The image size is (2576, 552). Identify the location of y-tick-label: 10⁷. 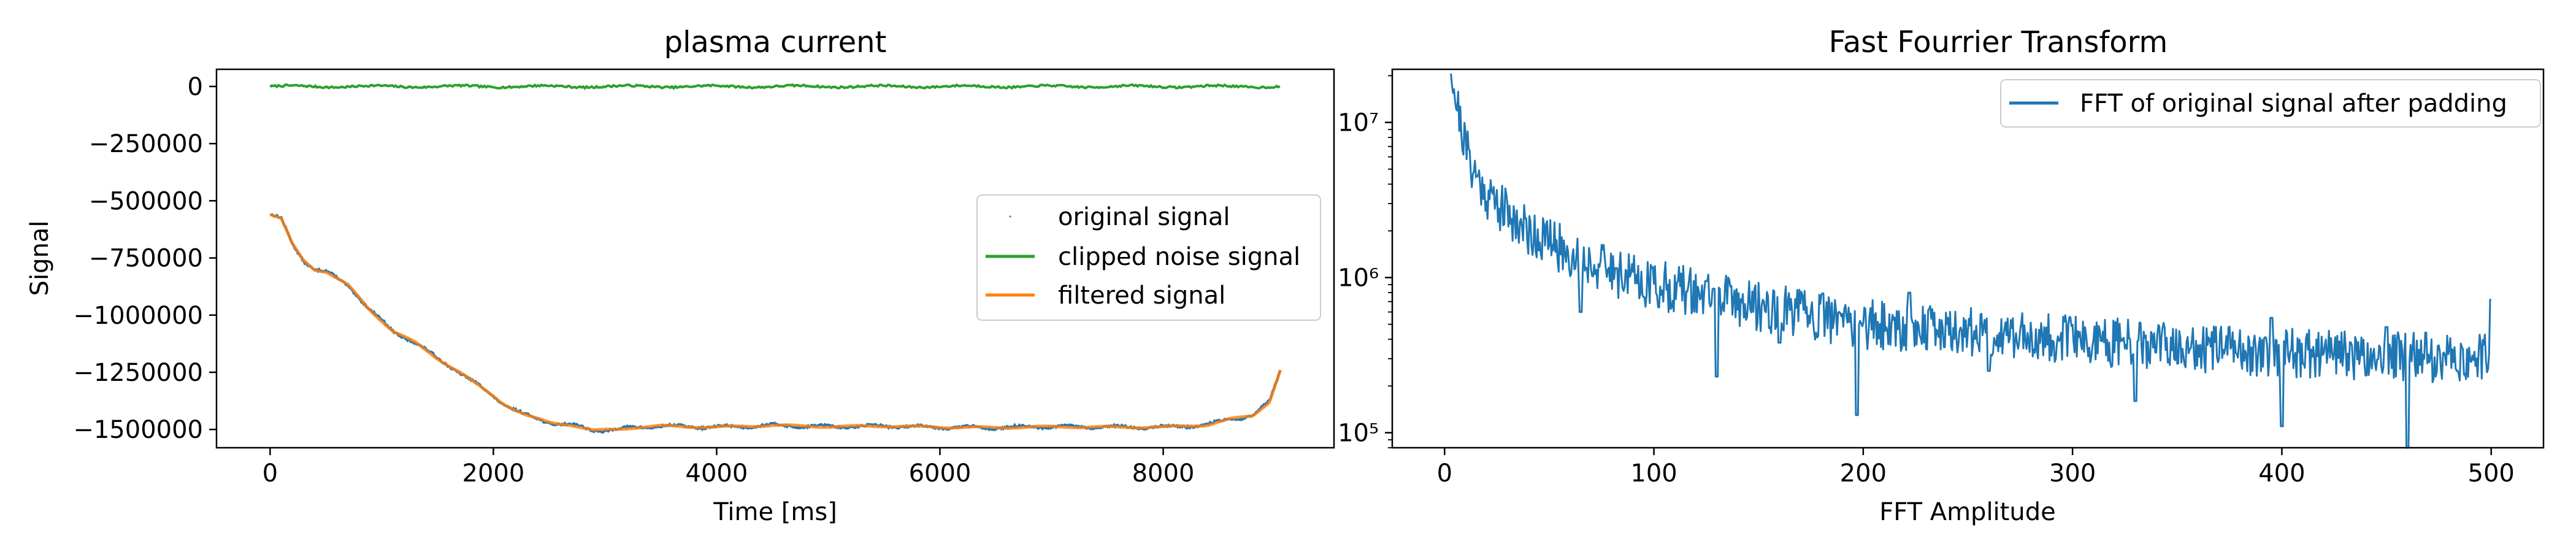
(1358, 123).